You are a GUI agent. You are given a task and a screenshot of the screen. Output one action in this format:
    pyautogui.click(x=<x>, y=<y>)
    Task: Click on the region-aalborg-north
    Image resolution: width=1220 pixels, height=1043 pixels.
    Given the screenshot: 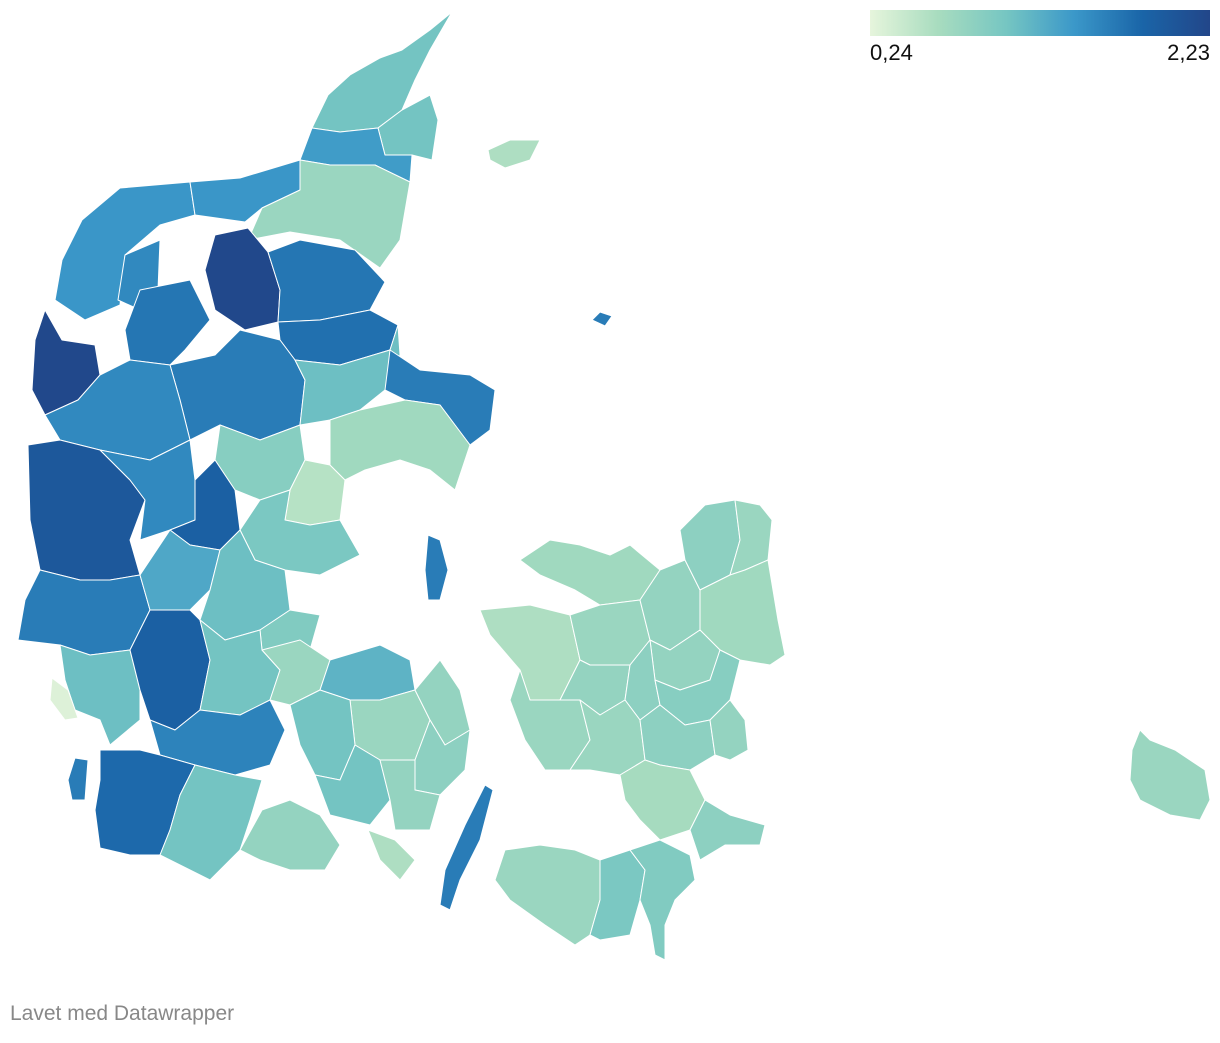 What is the action you would take?
    pyautogui.click(x=329, y=214)
    